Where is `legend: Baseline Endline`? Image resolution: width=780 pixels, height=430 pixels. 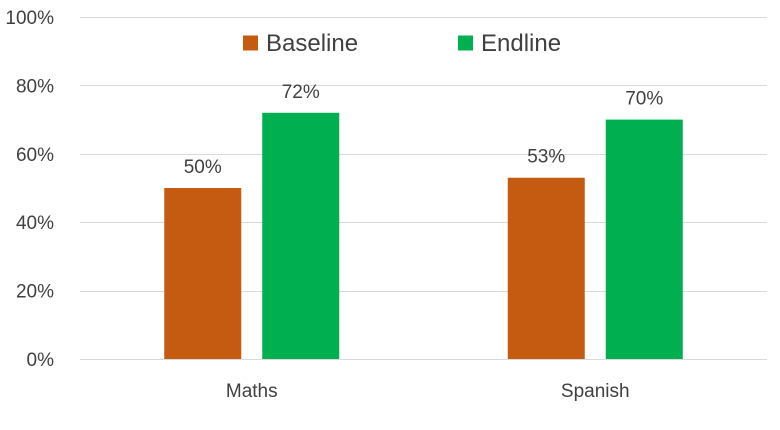 legend: Baseline Endline is located at coordinates (402, 43).